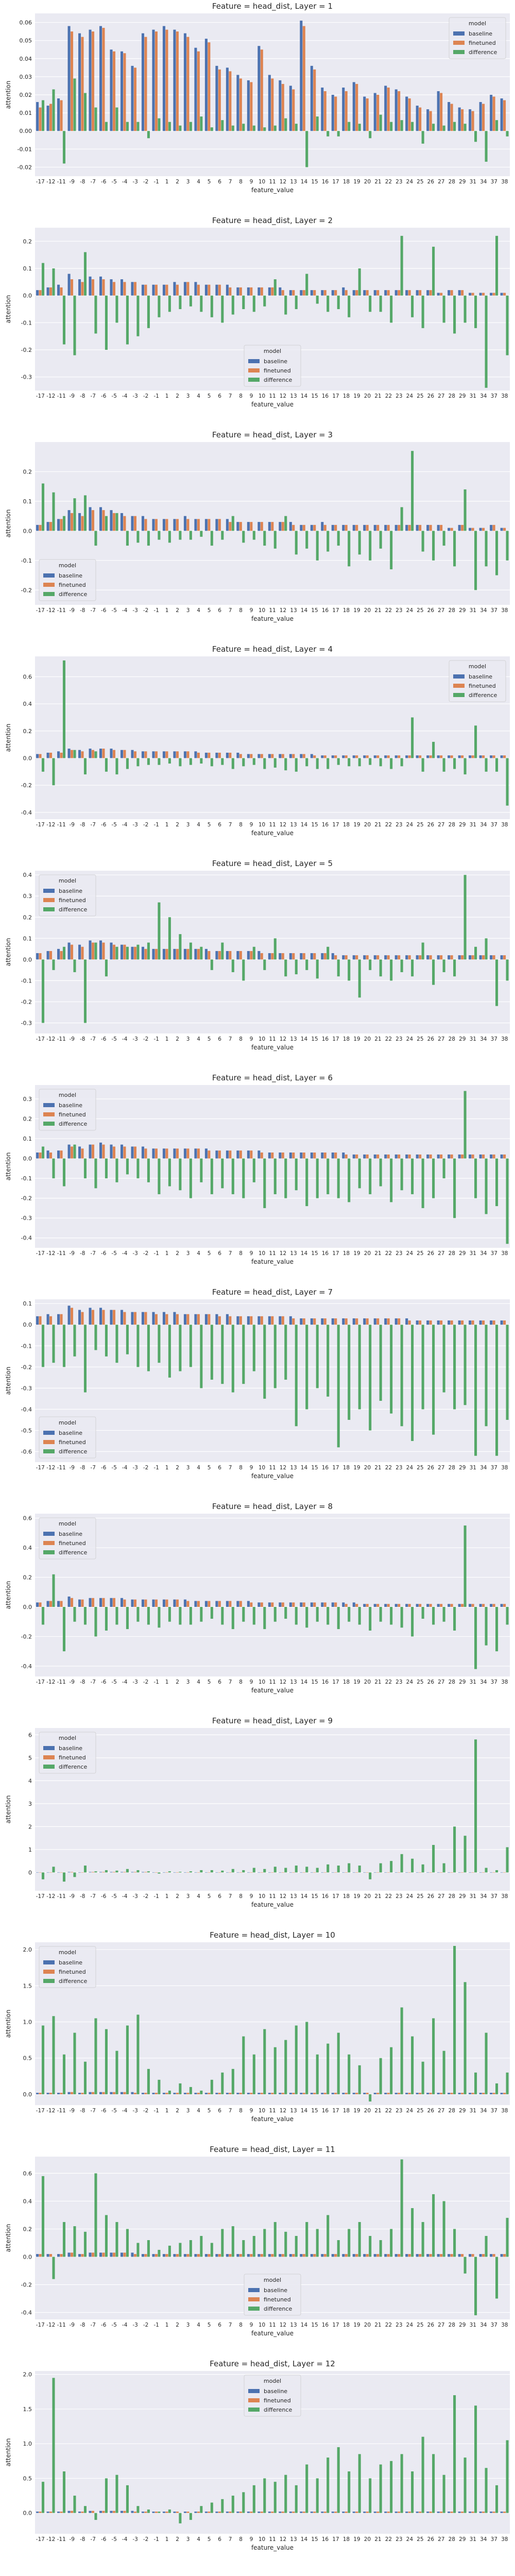  I want to click on x-tick-label: -17, so click(41, 1039).